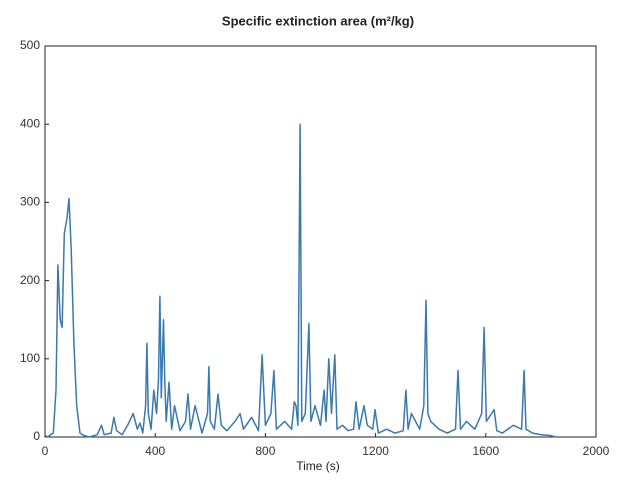 The image size is (618, 484). Describe the element at coordinates (45, 451) in the screenshot. I see `x-tick-label: 0` at that location.